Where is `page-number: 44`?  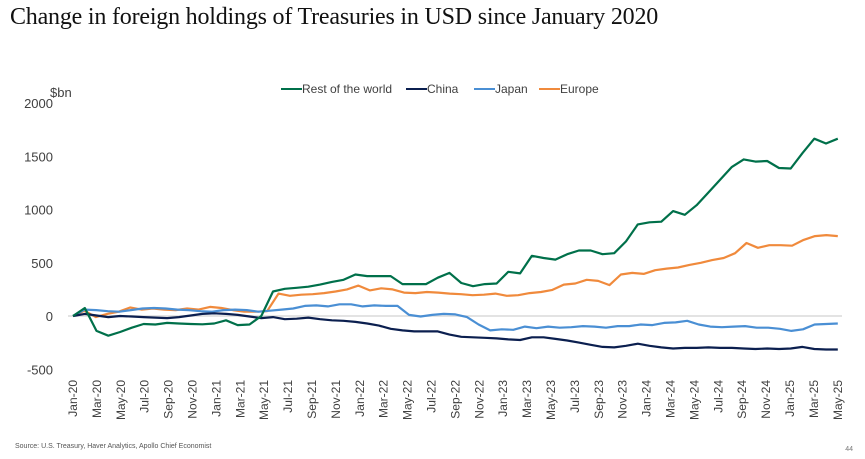
page-number: 44 is located at coordinates (849, 449).